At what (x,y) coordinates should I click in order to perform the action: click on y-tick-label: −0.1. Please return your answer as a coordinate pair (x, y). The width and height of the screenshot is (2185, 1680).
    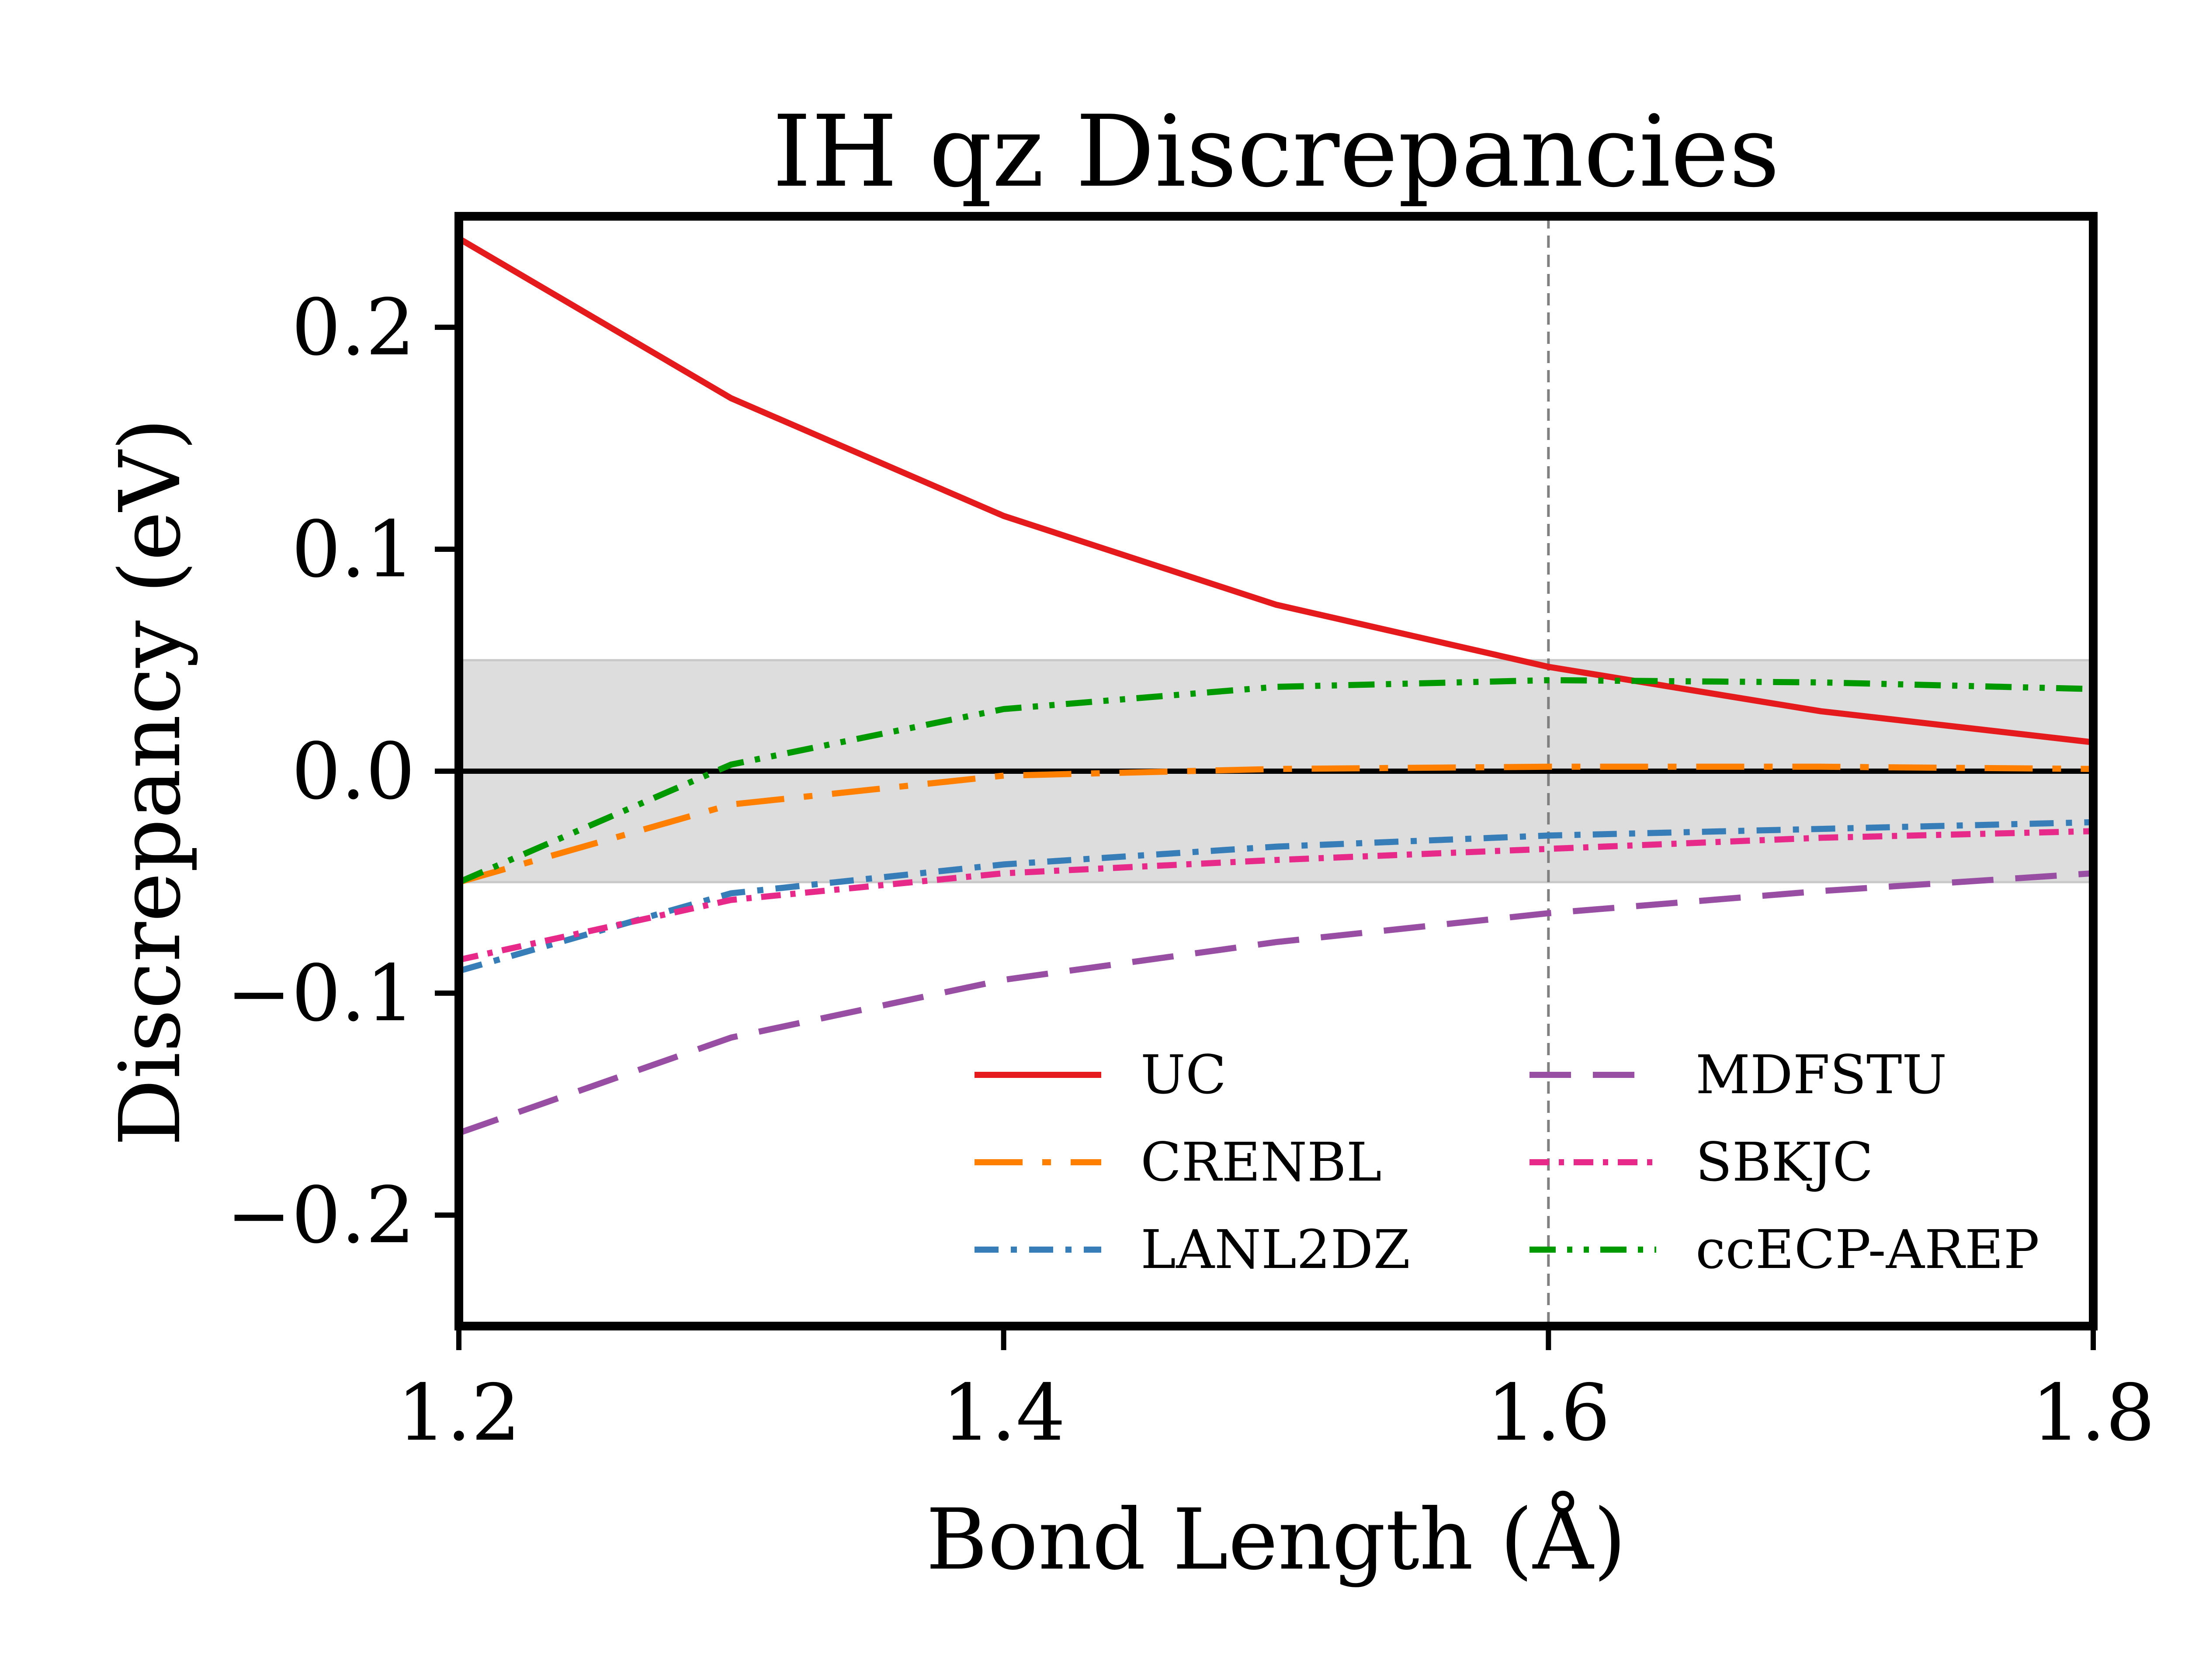
    Looking at the image, I should click on (321, 993).